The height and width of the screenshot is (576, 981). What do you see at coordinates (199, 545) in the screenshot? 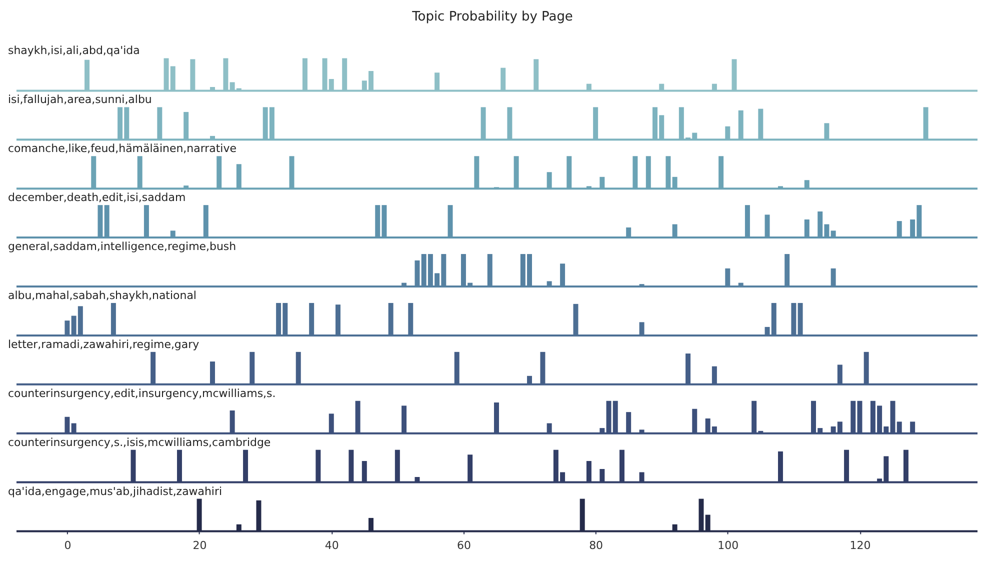
I see `x-tick-label: 20` at bounding box center [199, 545].